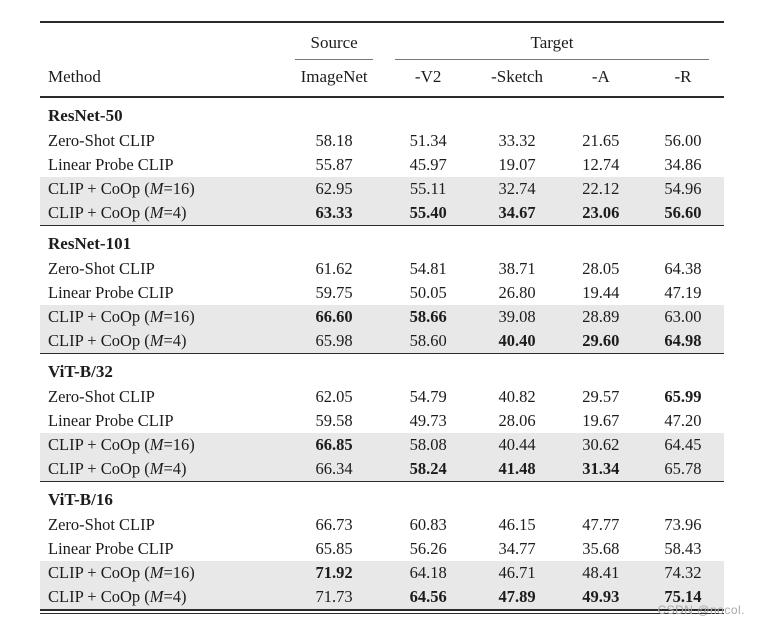  I want to click on section-header-row: ViT-B/32, so click(382, 369).